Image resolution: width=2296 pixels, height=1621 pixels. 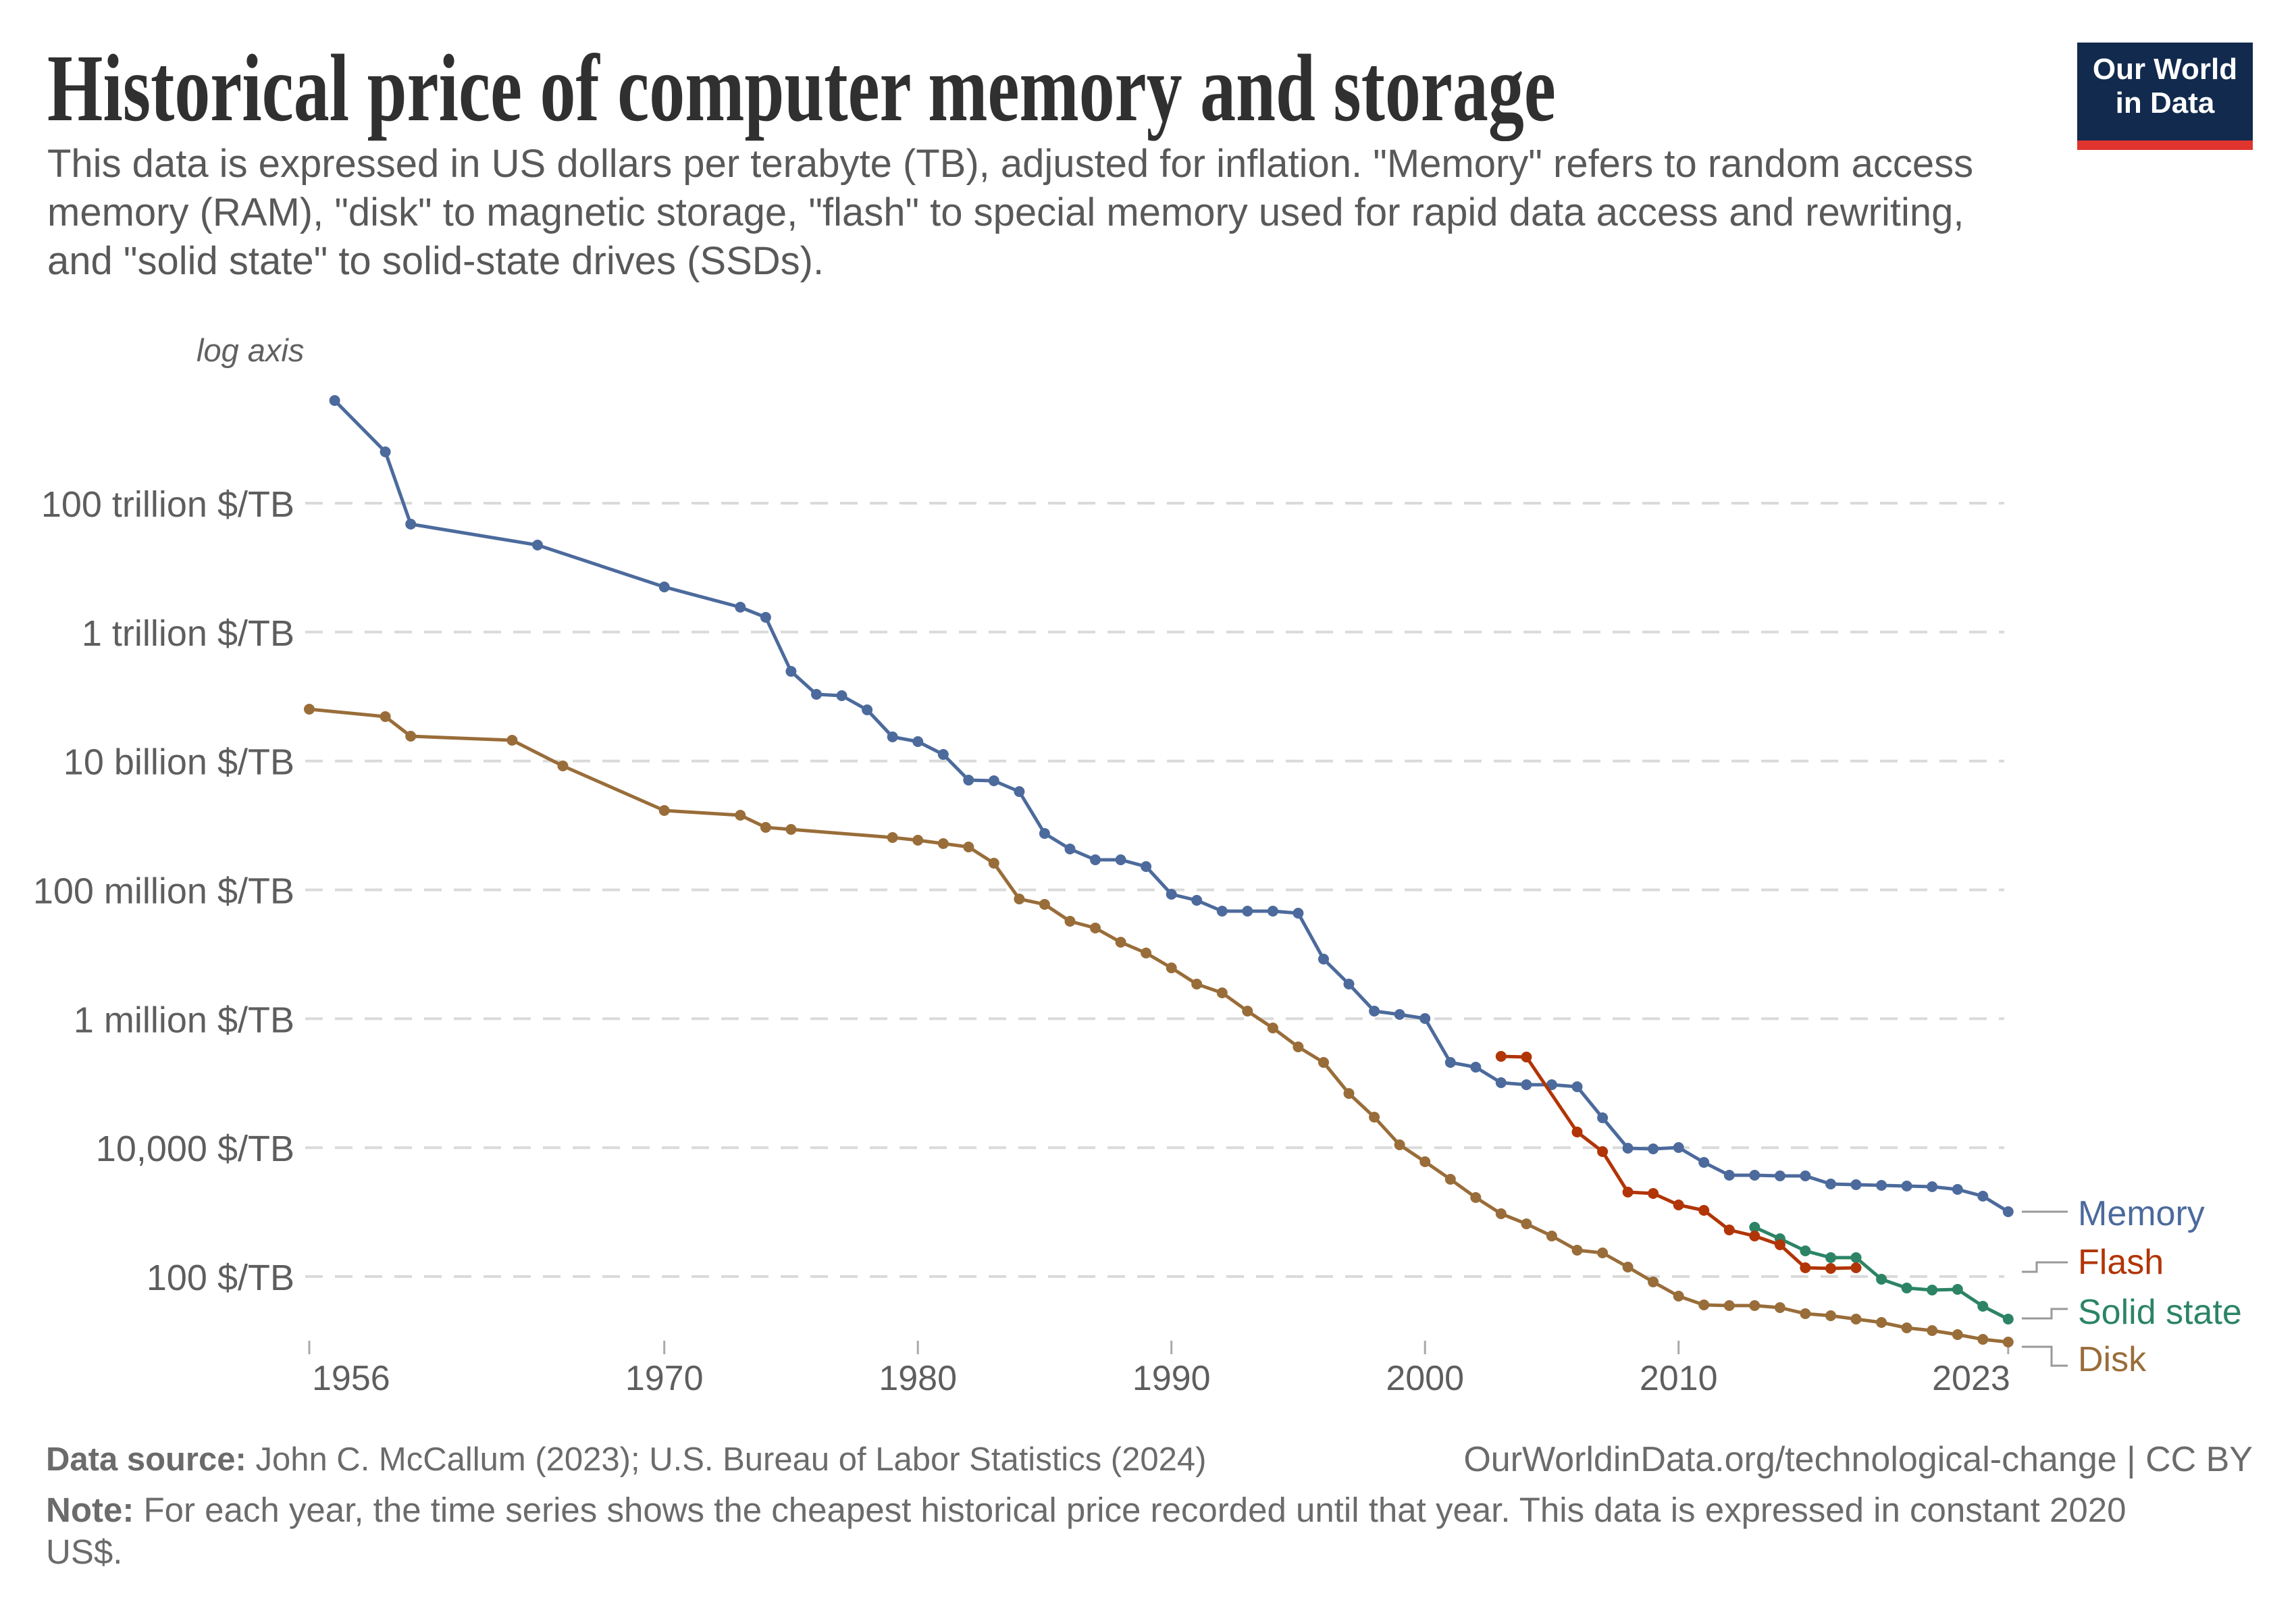 What do you see at coordinates (1171, 1378) in the screenshot?
I see `svg-text: 1990` at bounding box center [1171, 1378].